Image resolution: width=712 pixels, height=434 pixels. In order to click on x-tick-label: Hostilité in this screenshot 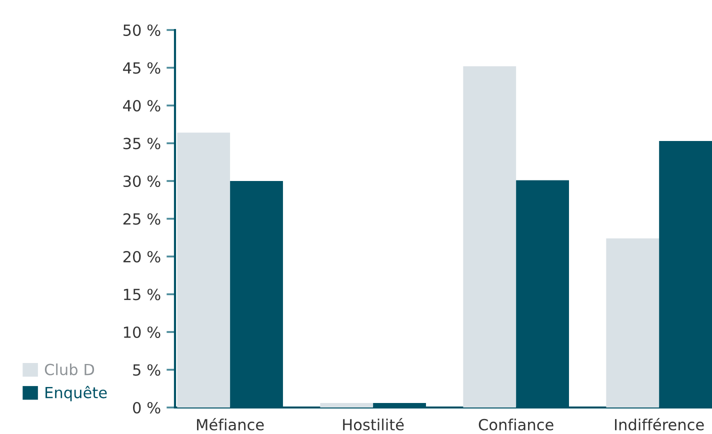, I will do `click(373, 424)`.